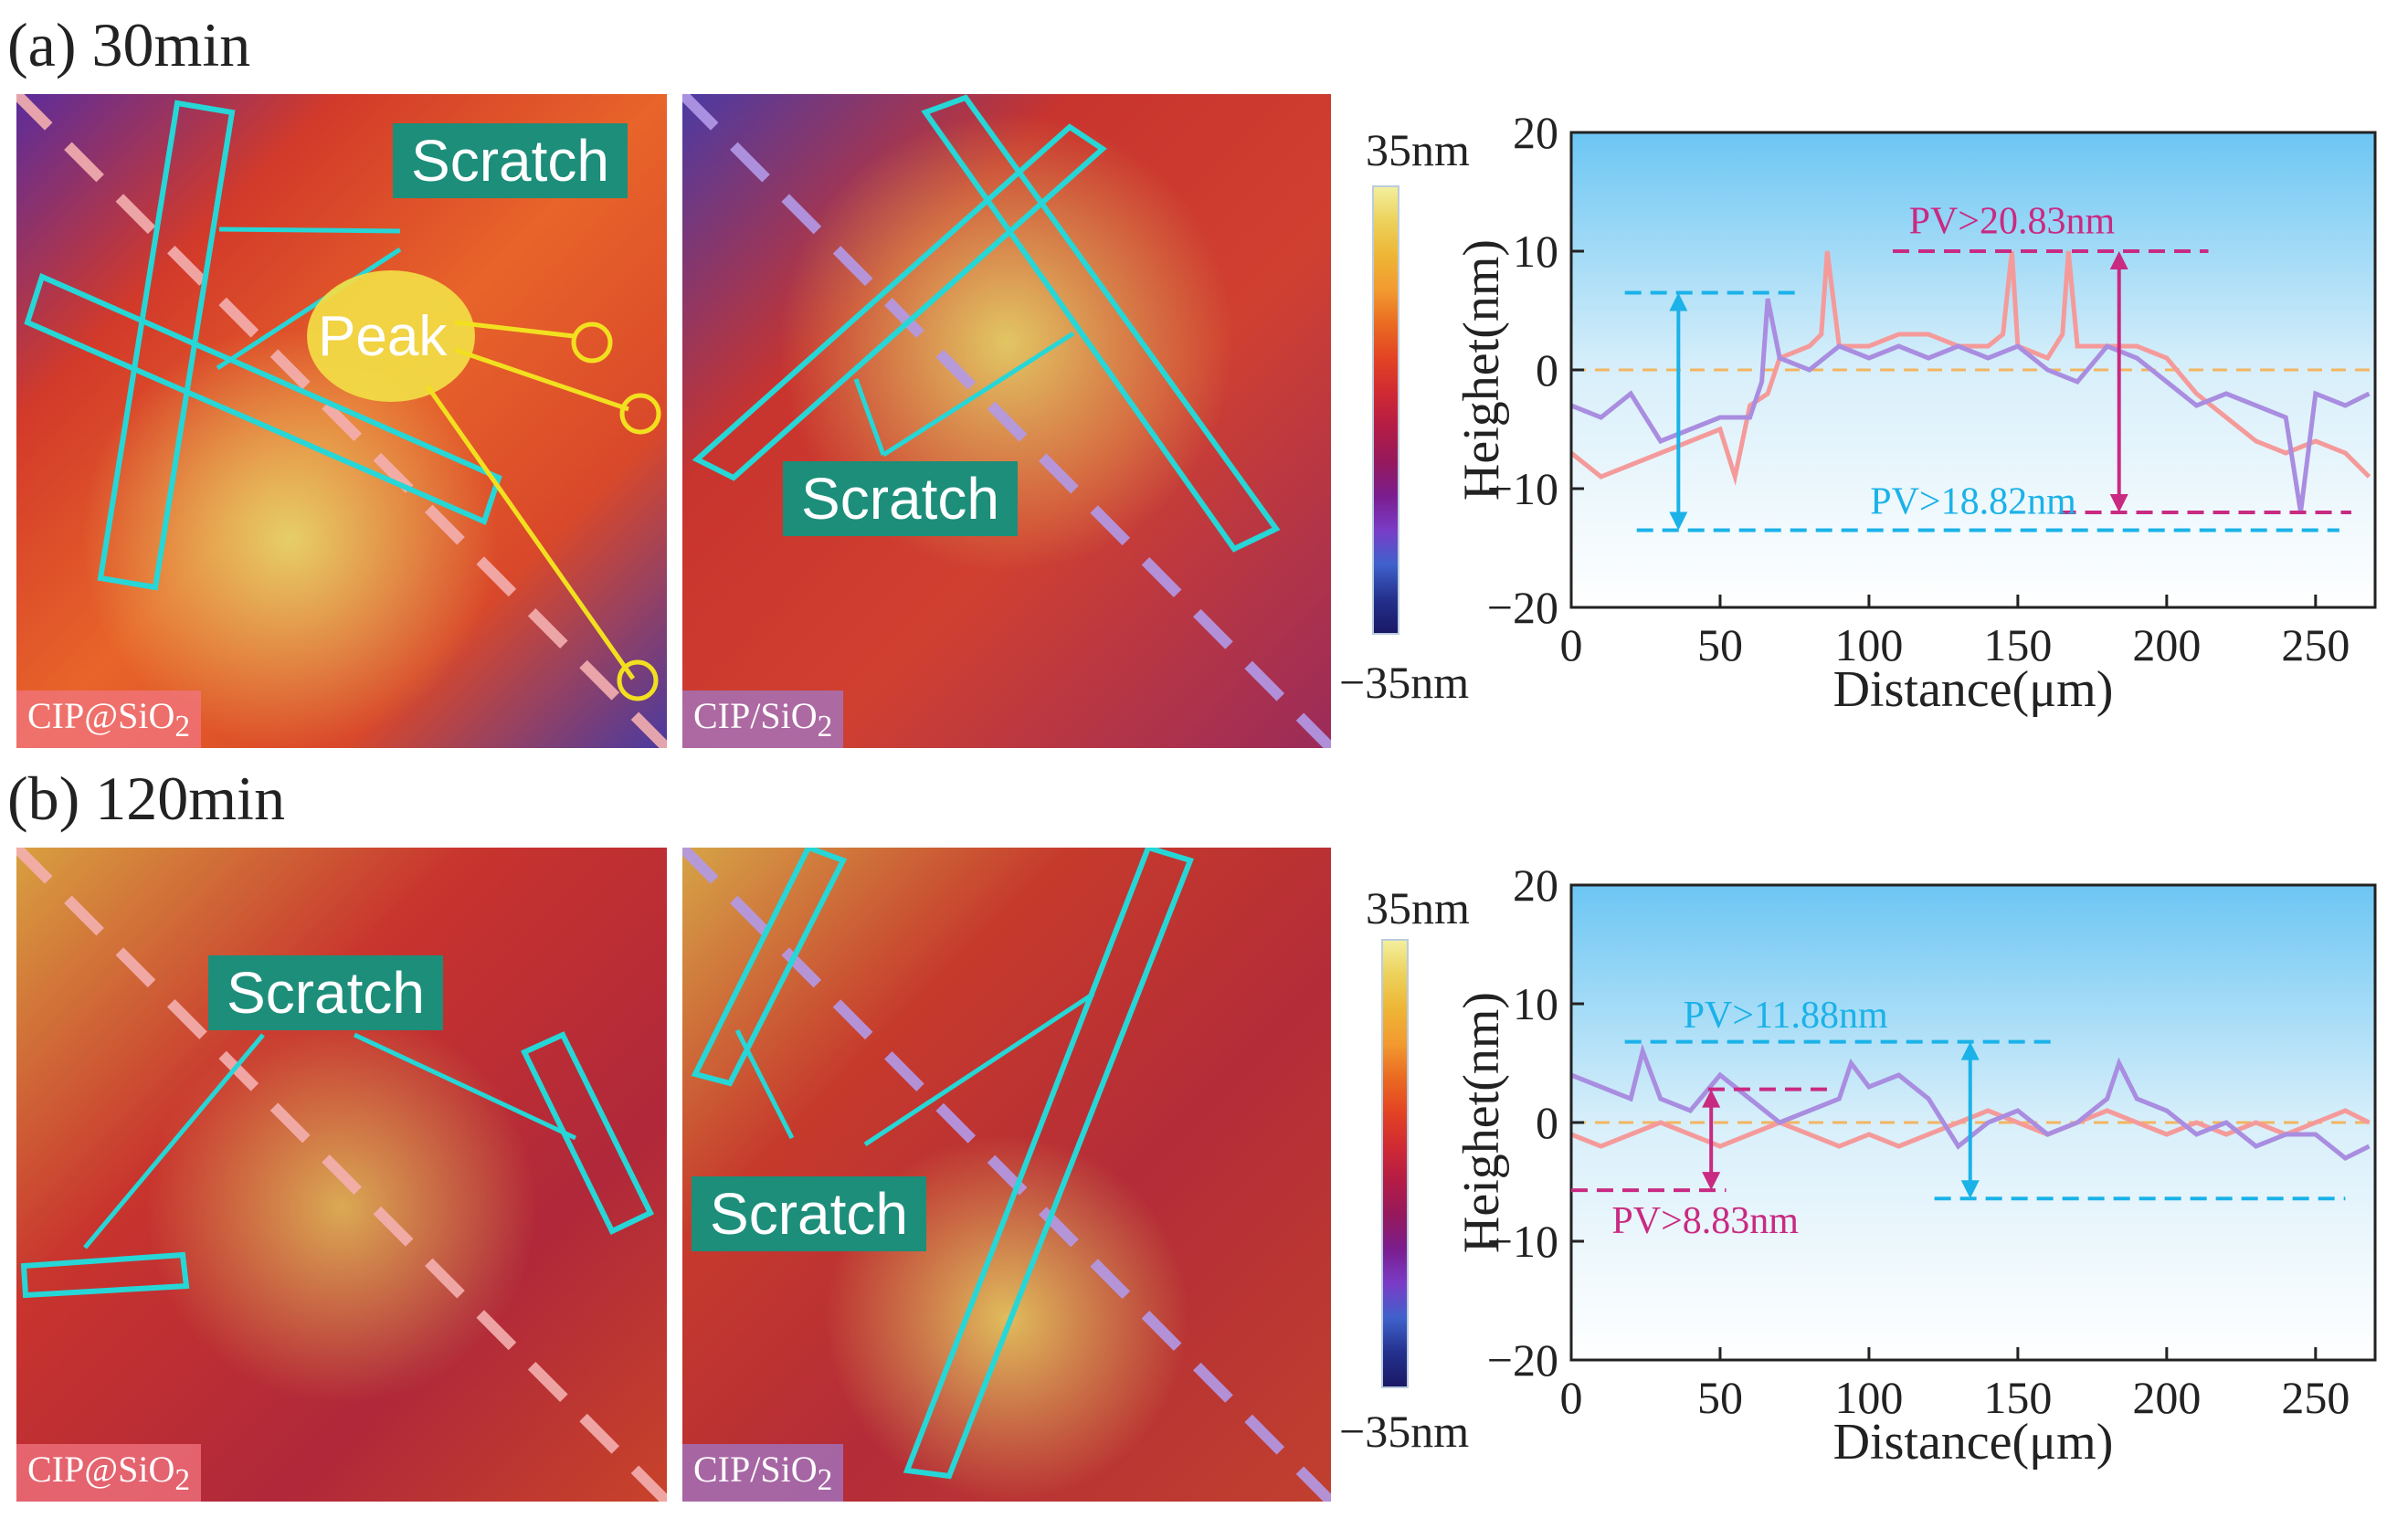 The height and width of the screenshot is (1518, 2408). I want to click on pv-label: PV>18.82nm, so click(1973, 501).